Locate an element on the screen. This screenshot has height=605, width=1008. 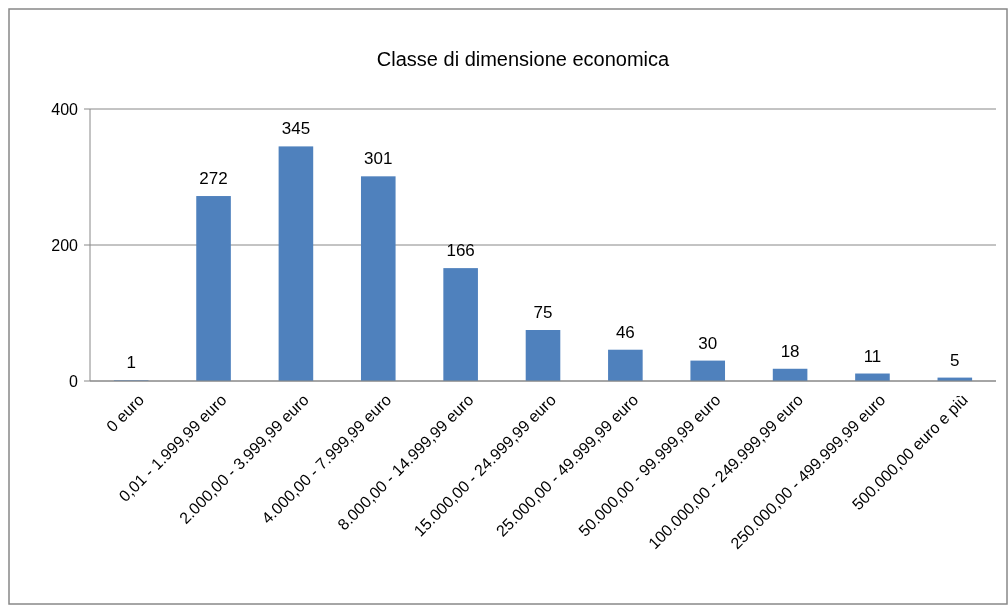
data-label: 1 is located at coordinates (131, 363).